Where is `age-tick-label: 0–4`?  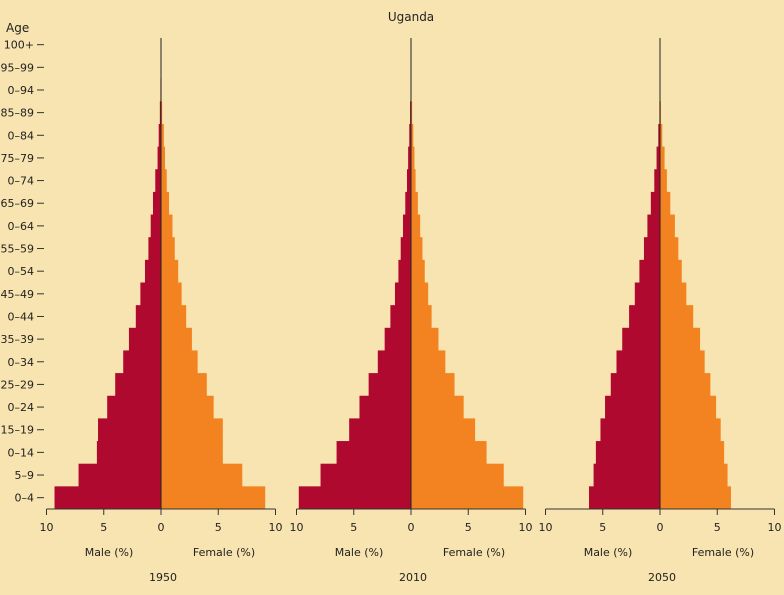 age-tick-label: 0–4 is located at coordinates (25, 498).